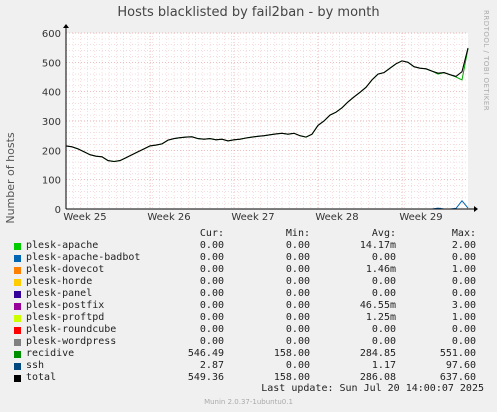 This screenshot has width=497, height=412. Describe the element at coordinates (248, 12) in the screenshot. I see `chart-title: Hosts blacklisted by fail2ban - by month` at that location.